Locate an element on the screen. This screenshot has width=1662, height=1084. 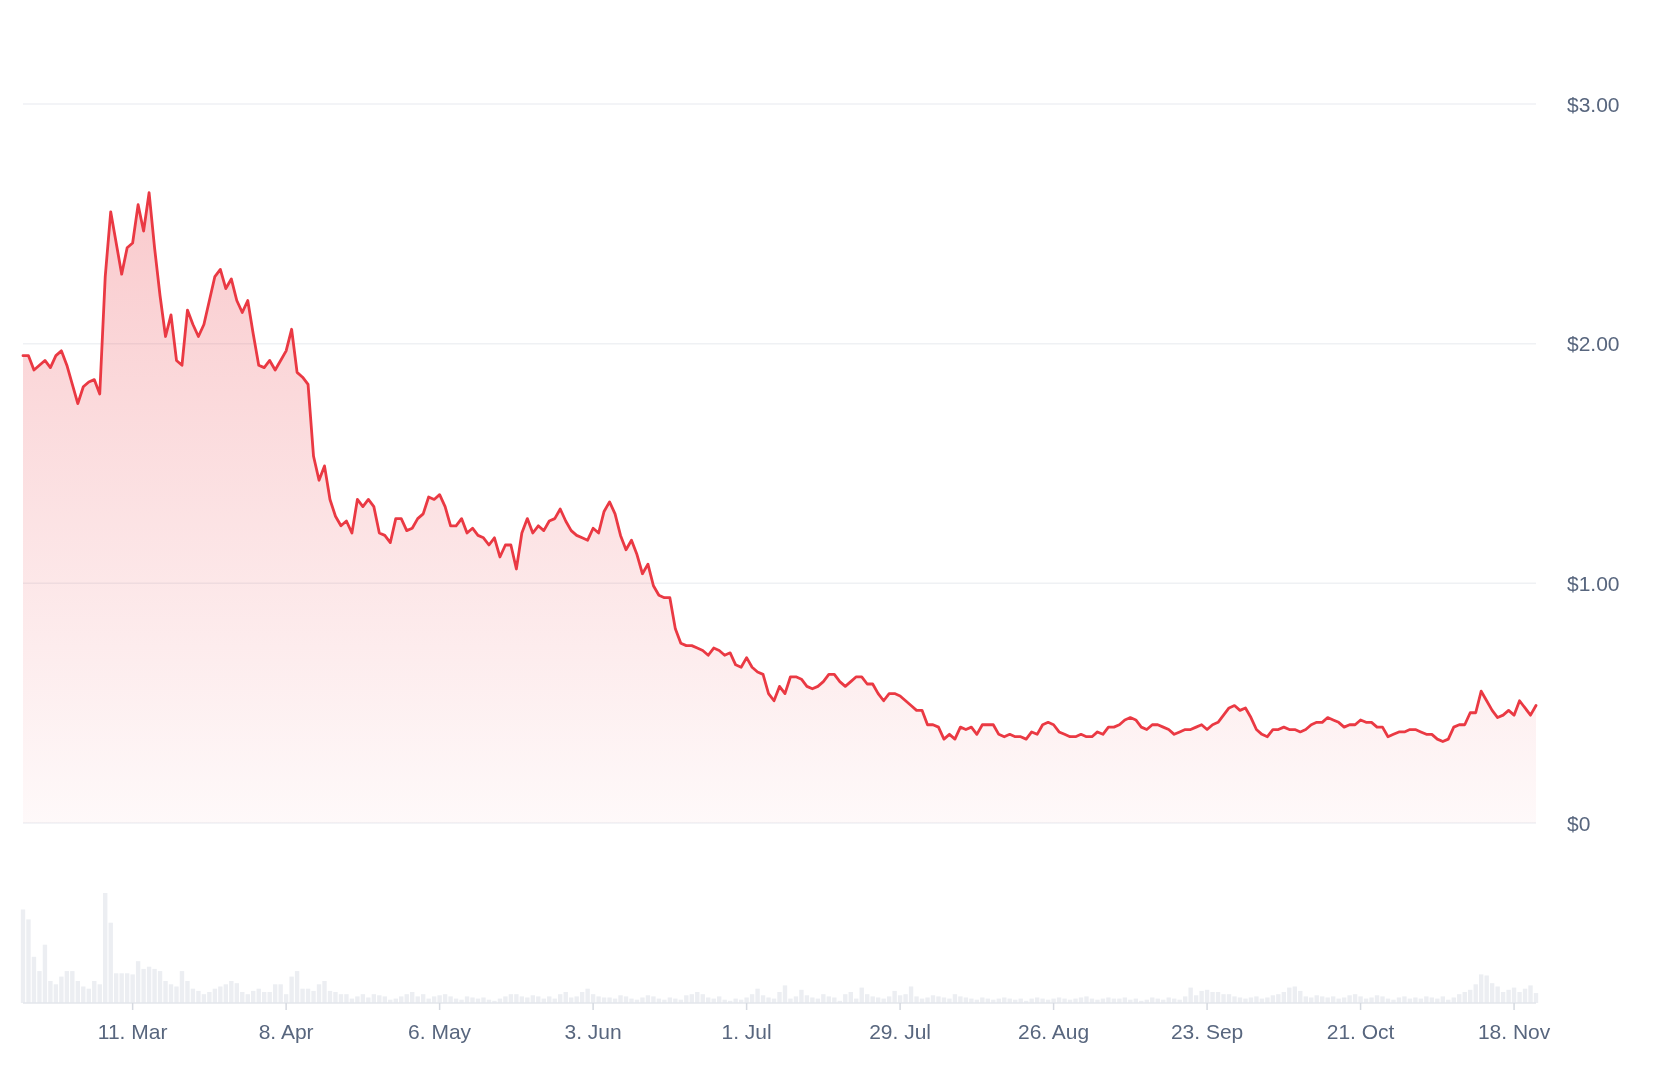
y-tick-label: $2.00 is located at coordinates (1593, 344).